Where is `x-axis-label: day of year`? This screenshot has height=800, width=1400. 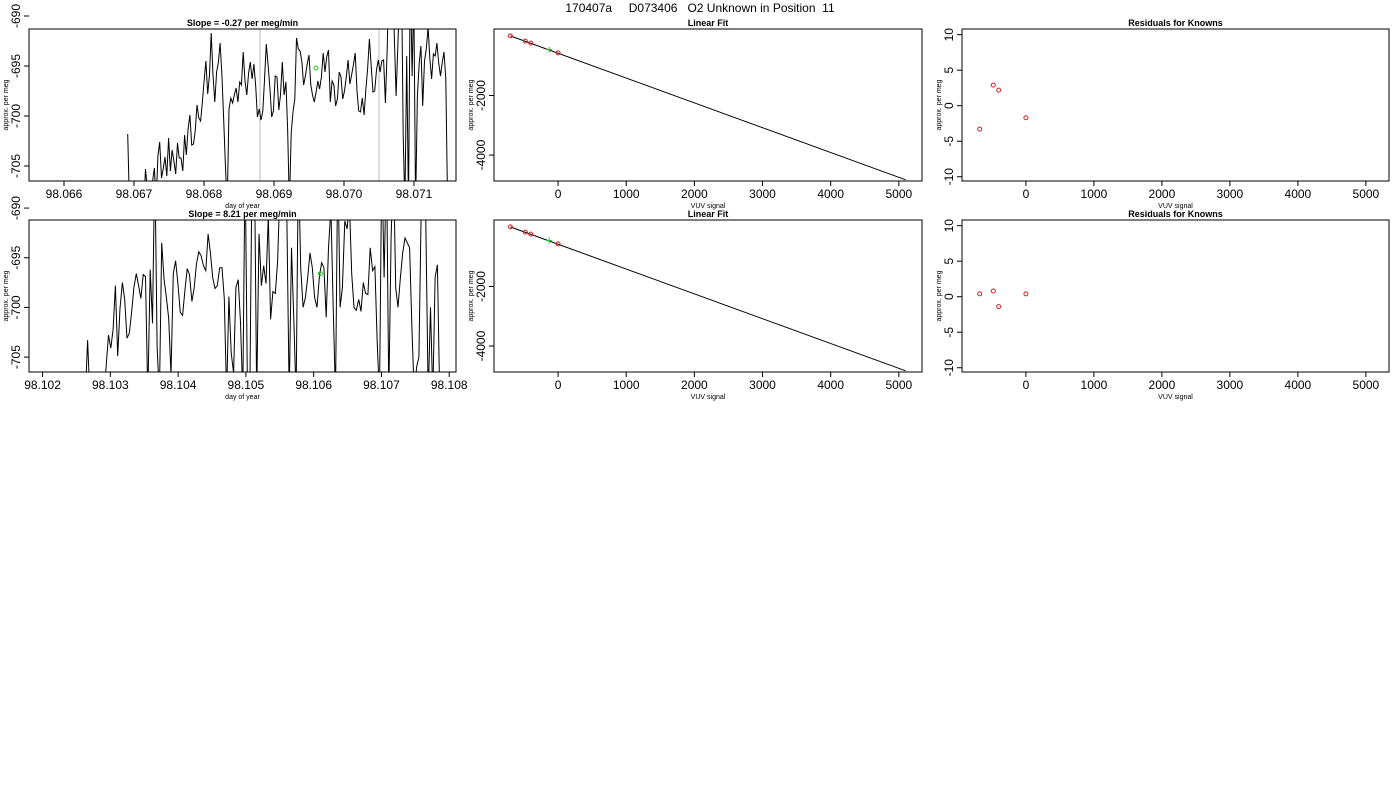
x-axis-label: day of year is located at coordinates (242, 397).